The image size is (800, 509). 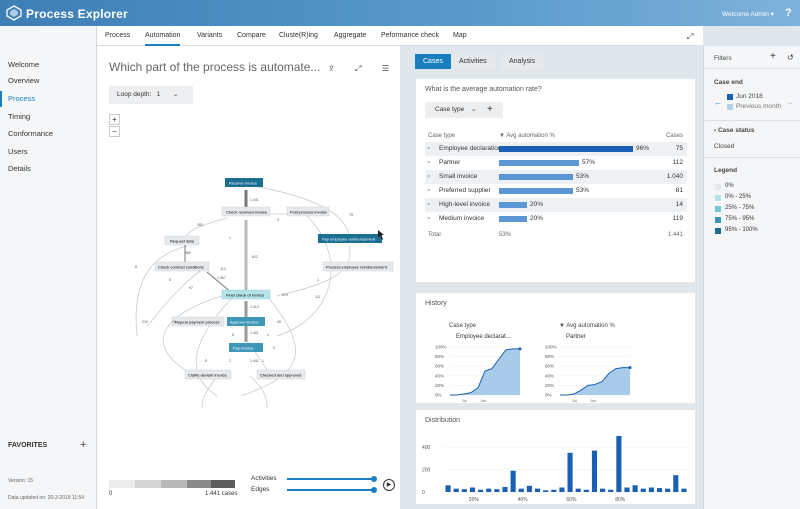 What do you see at coordinates (374, 479) in the screenshot?
I see `activities-slider-handle` at bounding box center [374, 479].